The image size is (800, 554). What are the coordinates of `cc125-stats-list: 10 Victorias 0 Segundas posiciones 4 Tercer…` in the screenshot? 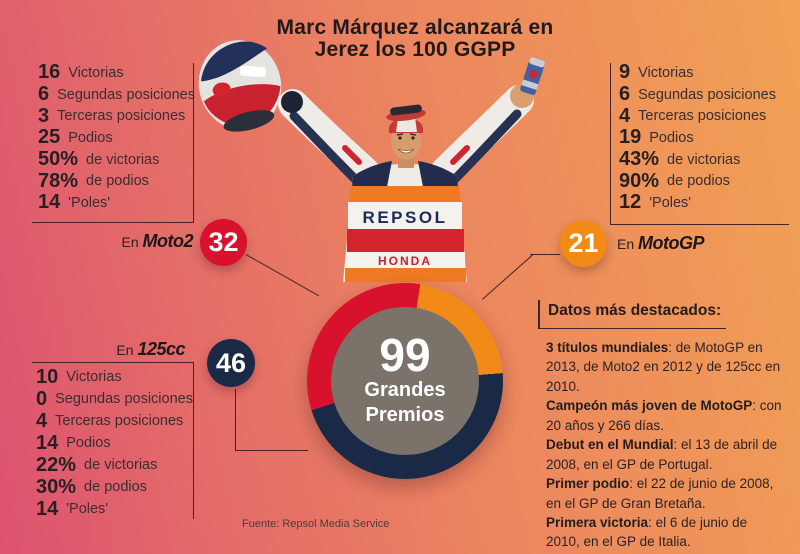 It's located at (114, 443).